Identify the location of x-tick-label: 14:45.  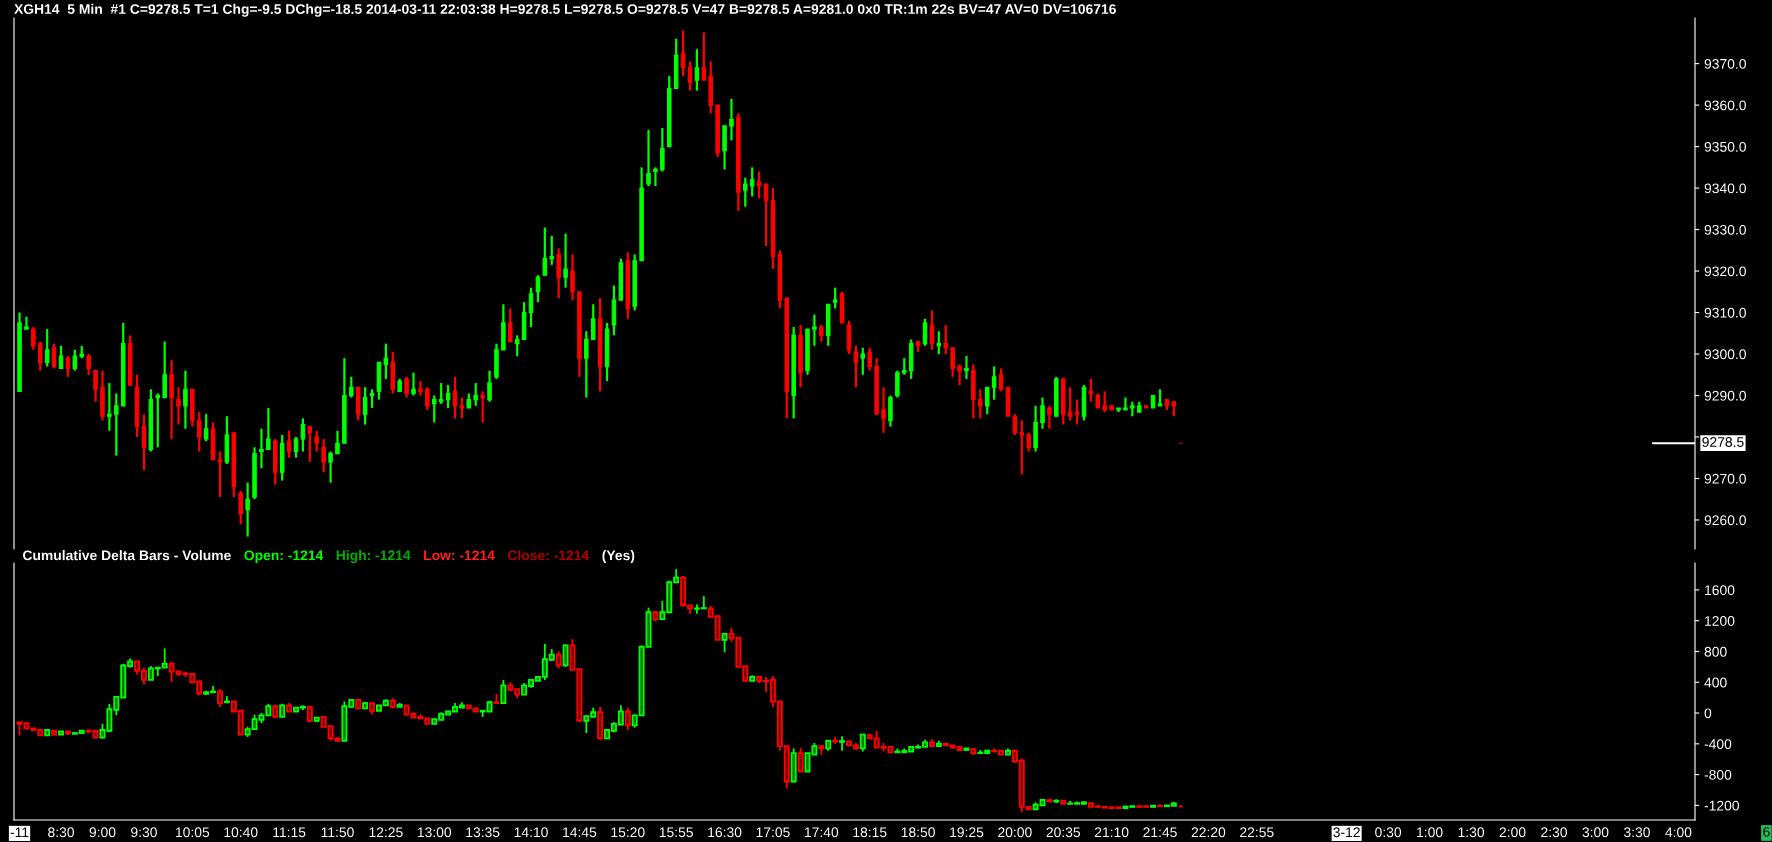
(580, 832).